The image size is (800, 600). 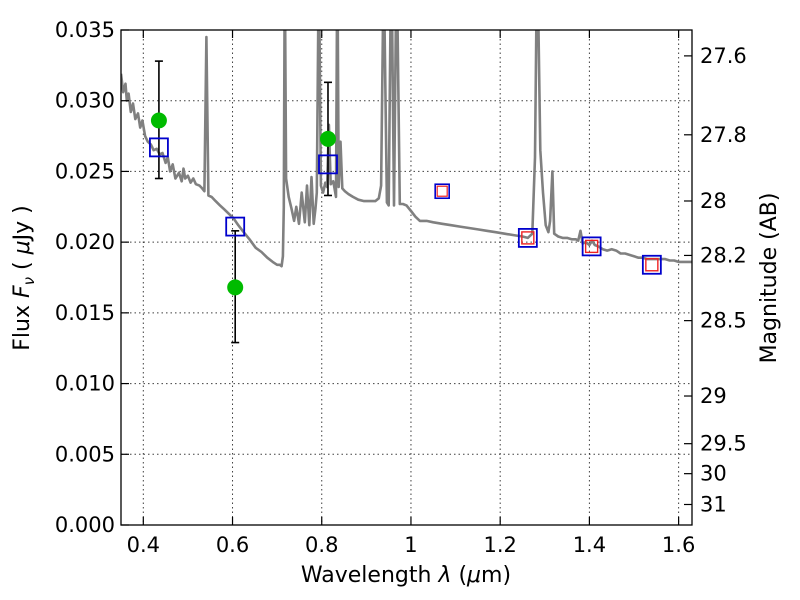 What do you see at coordinates (723, 255) in the screenshot?
I see `y2-tick-label: 28.2` at bounding box center [723, 255].